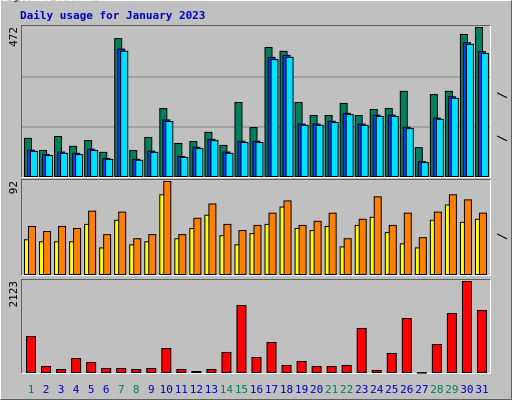 Image resolution: width=512 pixels, height=400 pixels. I want to click on x-tick-label: 17, so click(271, 389).